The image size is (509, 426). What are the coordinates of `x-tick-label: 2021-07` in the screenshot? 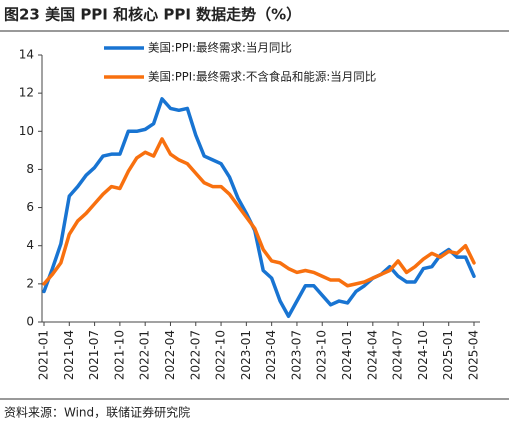 It's located at (94, 355).